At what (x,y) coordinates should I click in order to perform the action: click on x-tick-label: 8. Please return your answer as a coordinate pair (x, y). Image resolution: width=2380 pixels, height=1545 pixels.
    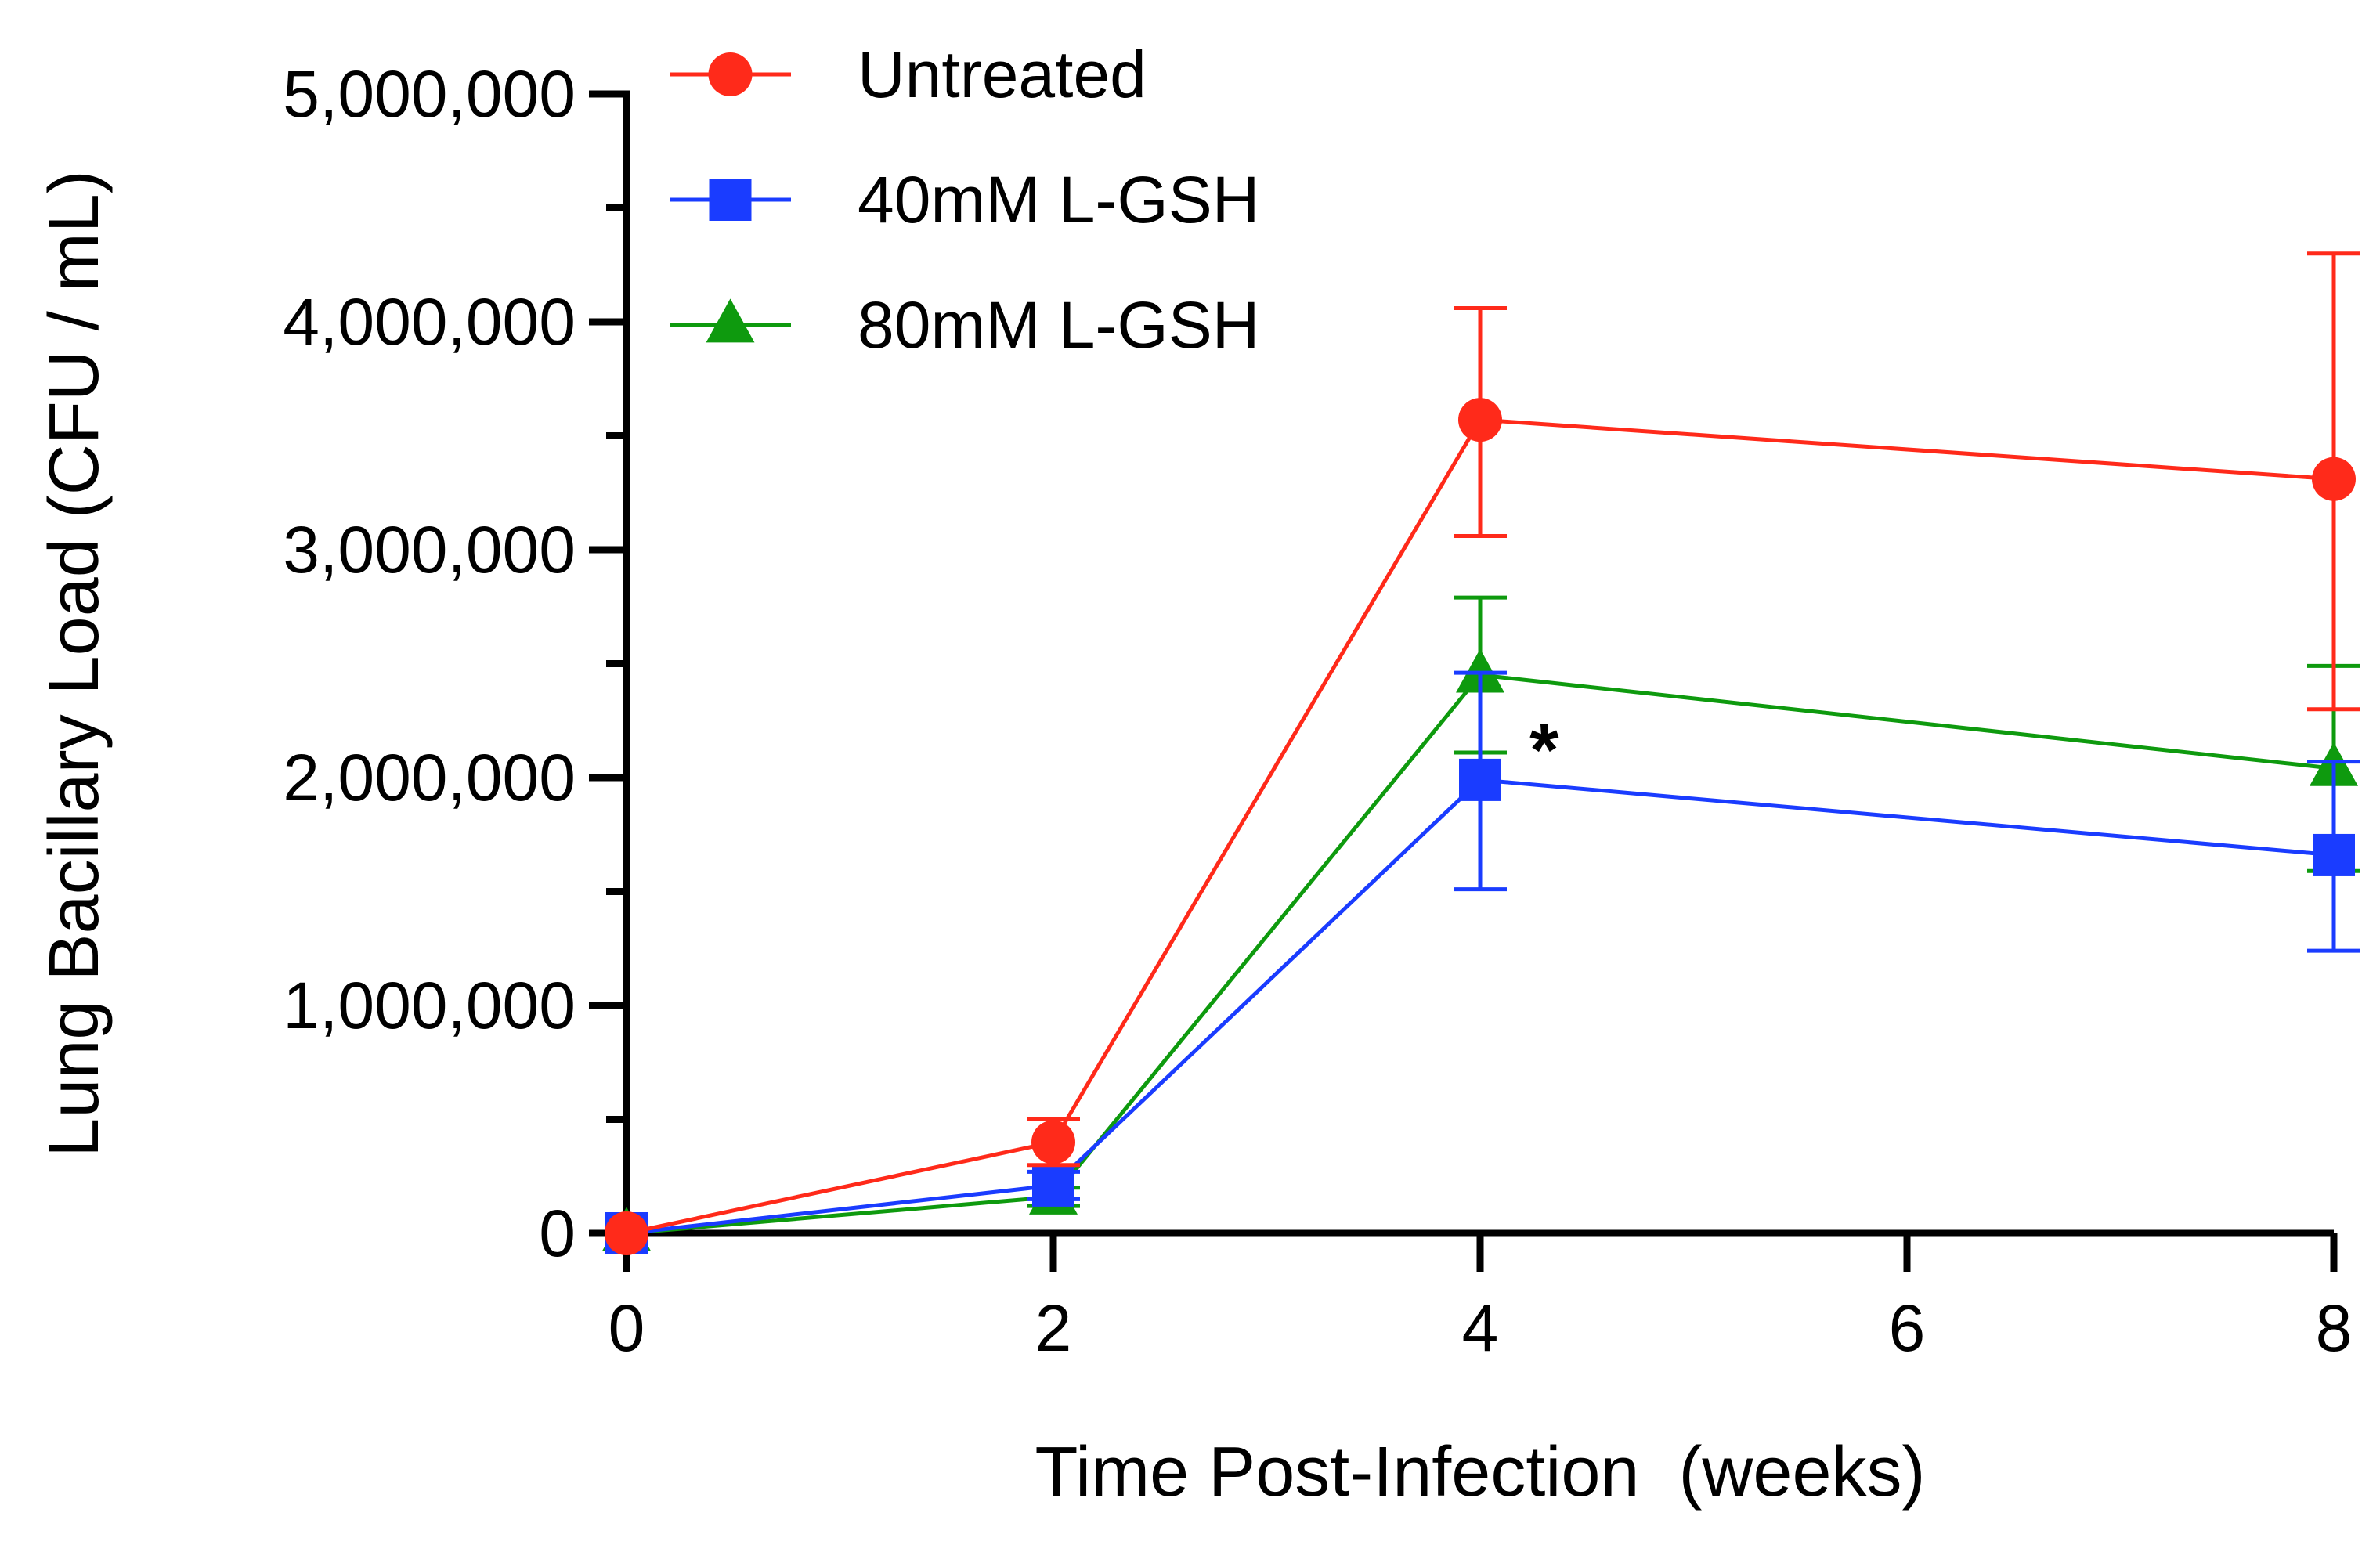
    Looking at the image, I should click on (2334, 1328).